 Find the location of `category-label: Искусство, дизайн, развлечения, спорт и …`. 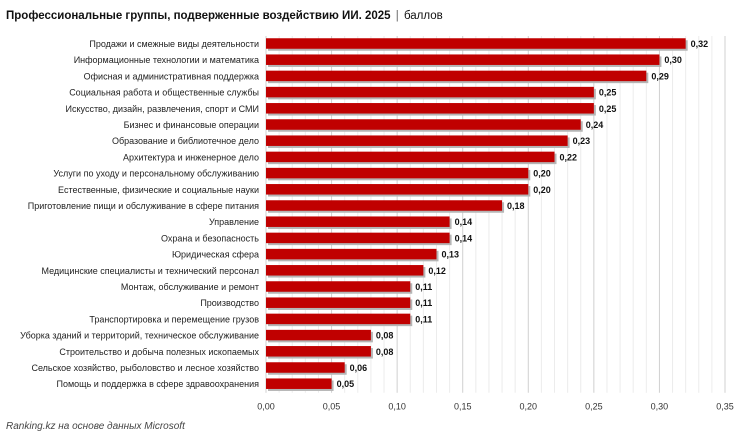

category-label: Искусство, дизайн, развлечения, спорт и … is located at coordinates (162, 109).